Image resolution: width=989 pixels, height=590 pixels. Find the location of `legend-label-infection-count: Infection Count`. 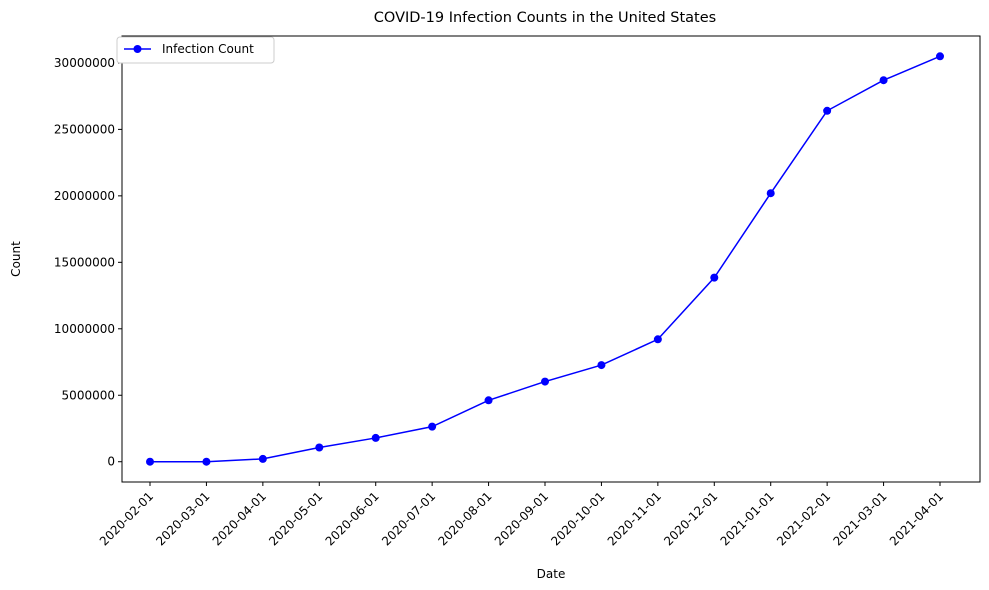

legend-label-infection-count: Infection Count is located at coordinates (208, 49).